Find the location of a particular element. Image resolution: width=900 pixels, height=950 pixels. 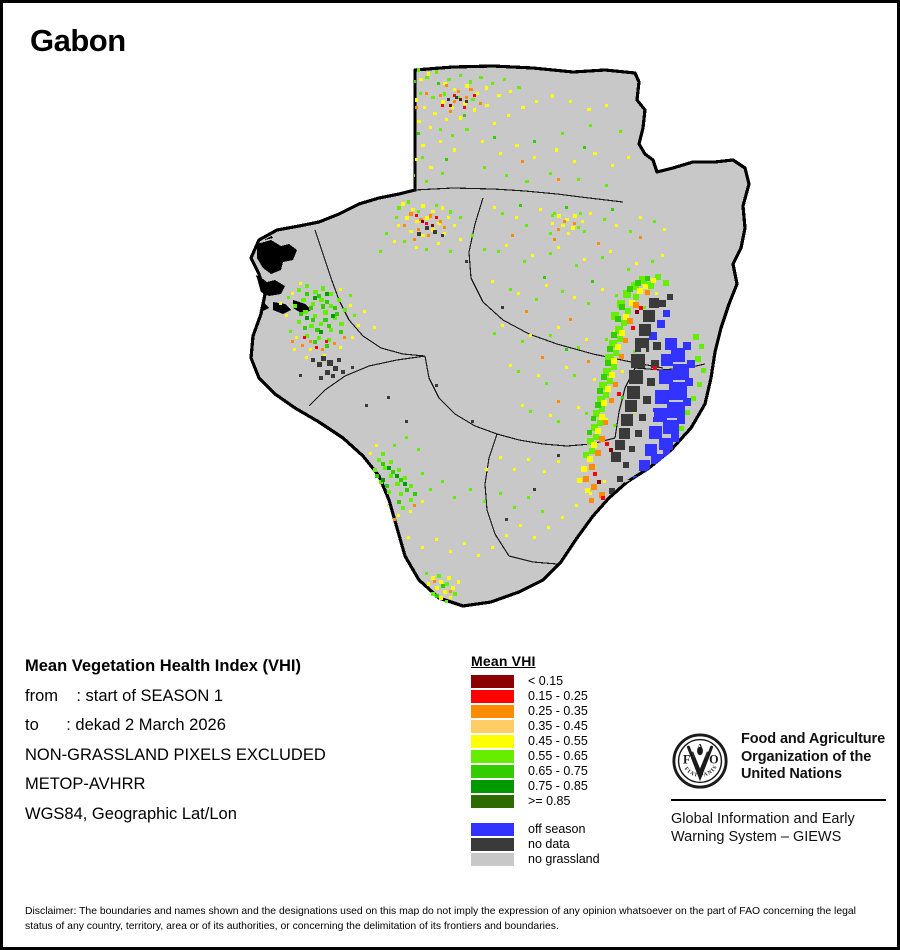

legend-class-row: 0.15 - 0.25 is located at coordinates (535, 696).